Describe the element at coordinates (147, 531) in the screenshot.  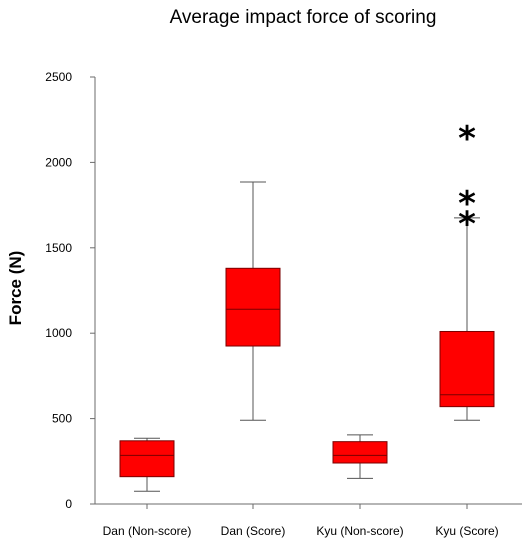
I see `x-tick-label: Dan (Non-score)` at that location.